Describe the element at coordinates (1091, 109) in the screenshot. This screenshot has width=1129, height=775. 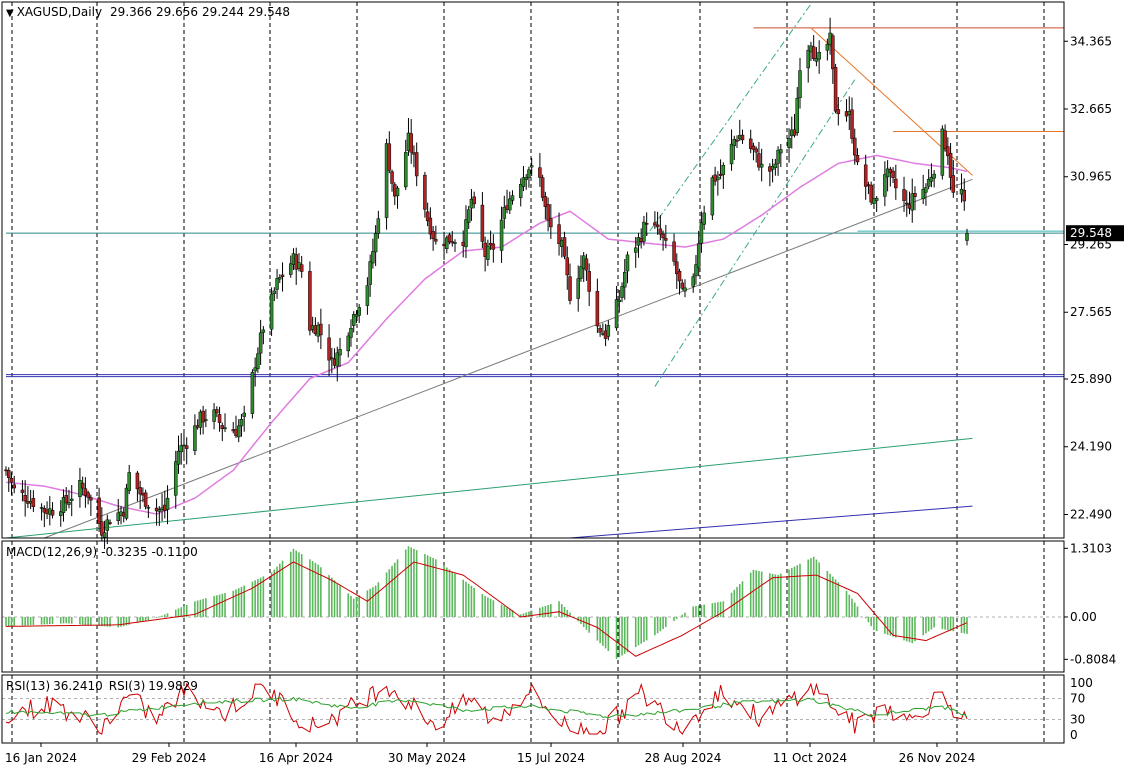
I see `price-axis-label: 32.665` at that location.